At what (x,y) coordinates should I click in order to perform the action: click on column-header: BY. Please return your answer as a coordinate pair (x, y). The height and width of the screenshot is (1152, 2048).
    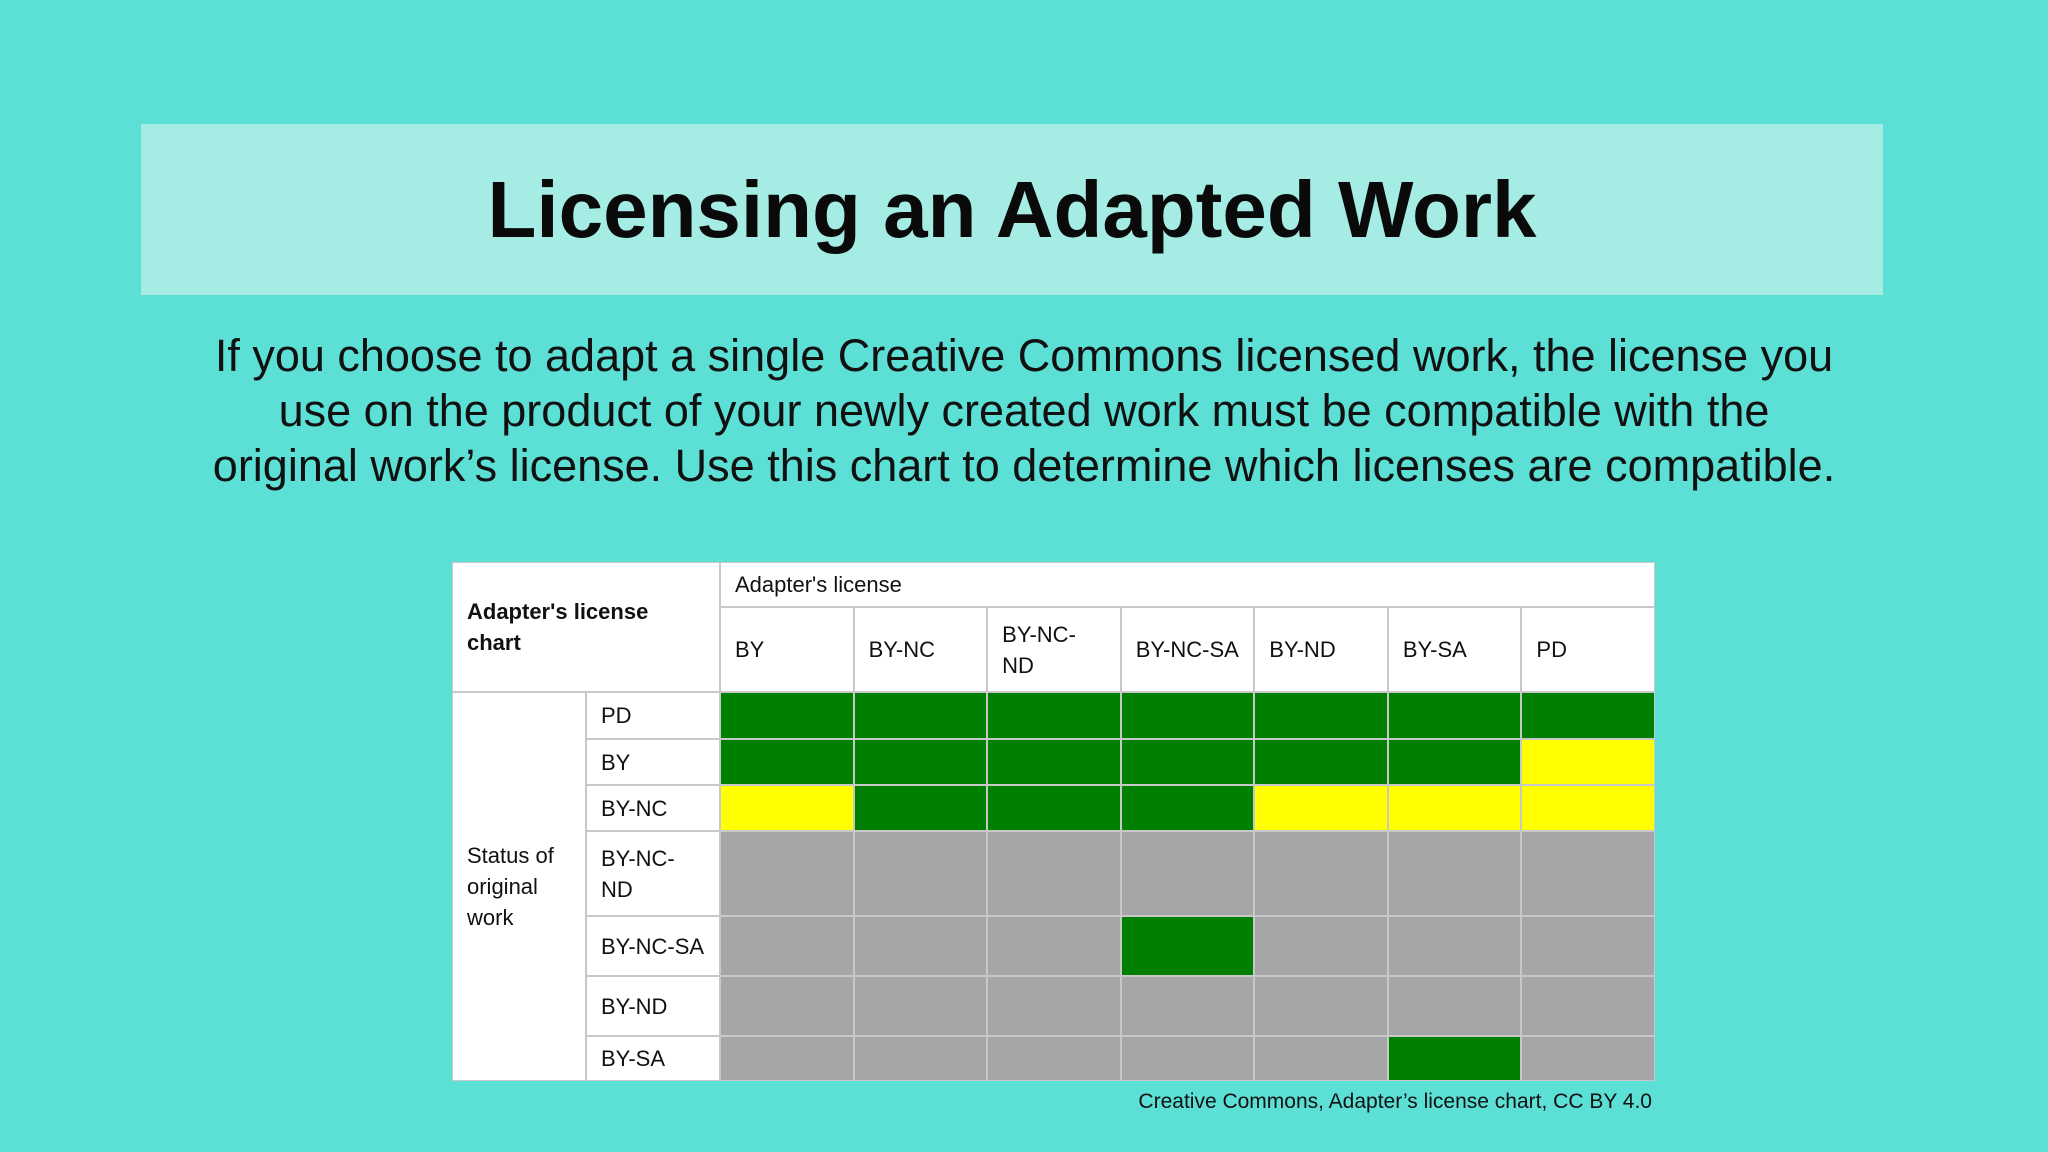
    Looking at the image, I should click on (787, 649).